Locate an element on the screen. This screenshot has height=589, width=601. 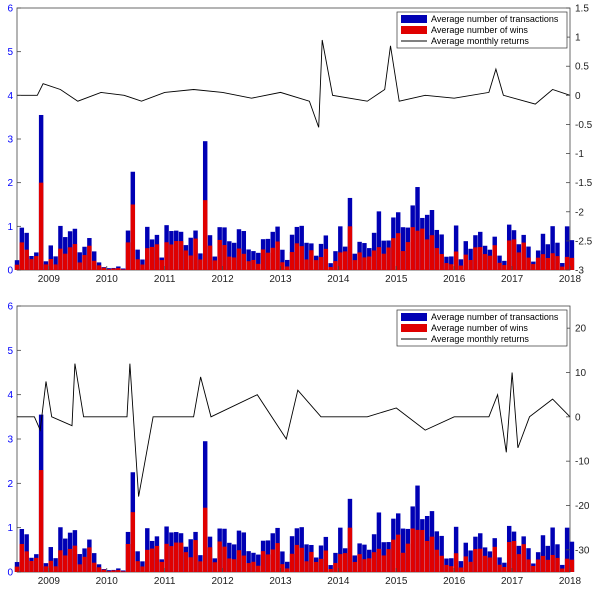
right-tick-label: -1 is located at coordinates (579, 154).